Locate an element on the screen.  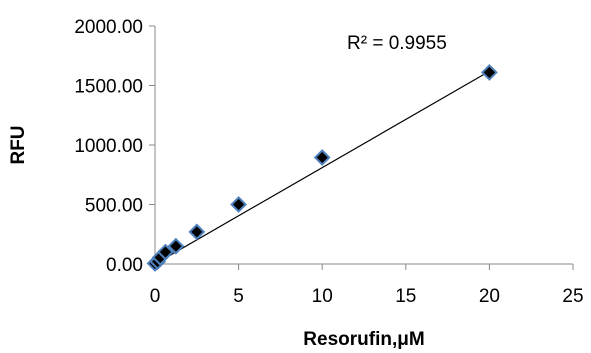
y-tick-label: 500.00 is located at coordinates (114, 206).